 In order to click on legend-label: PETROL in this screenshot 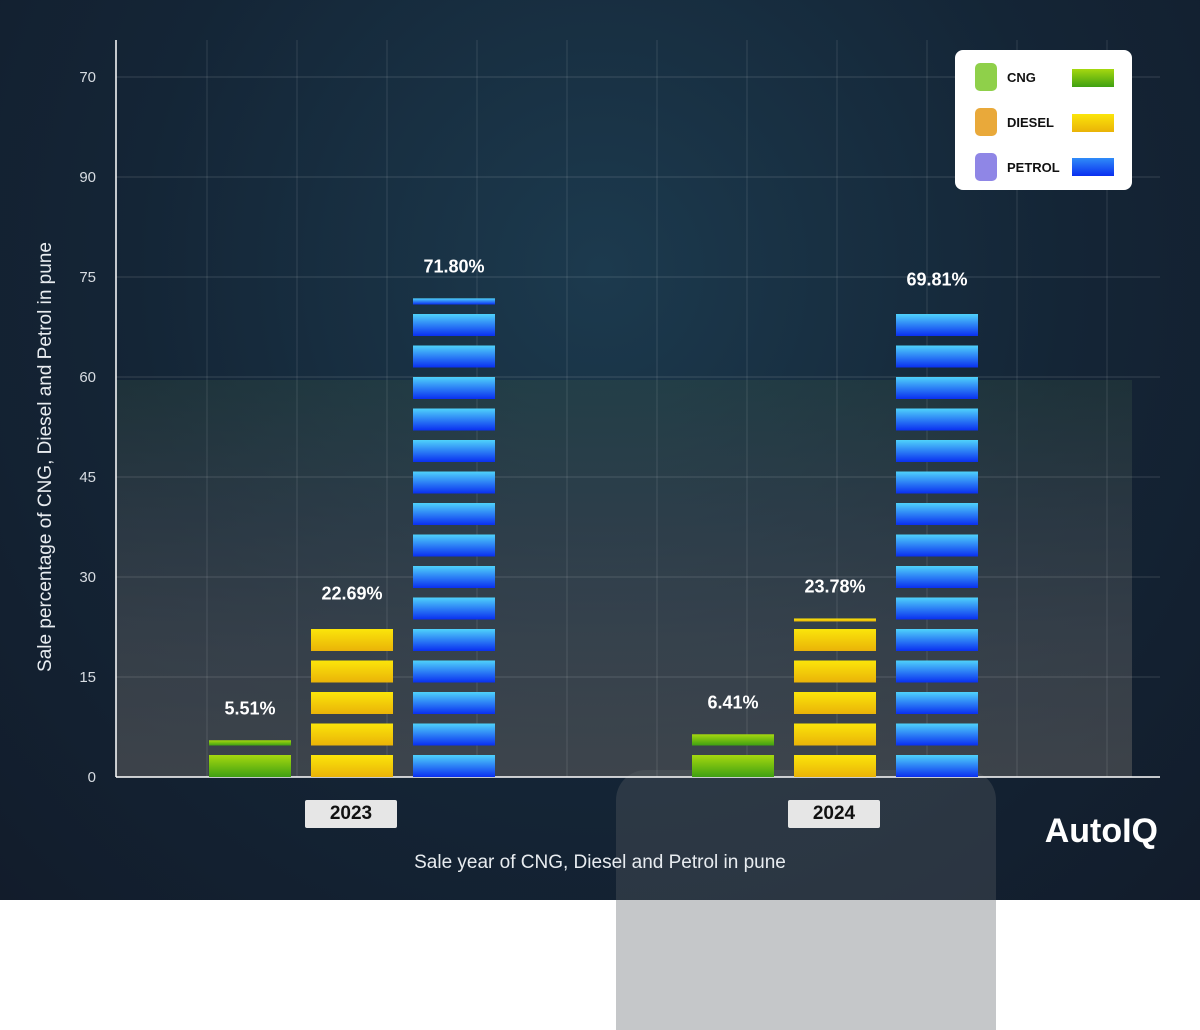, I will do `click(1033, 167)`.